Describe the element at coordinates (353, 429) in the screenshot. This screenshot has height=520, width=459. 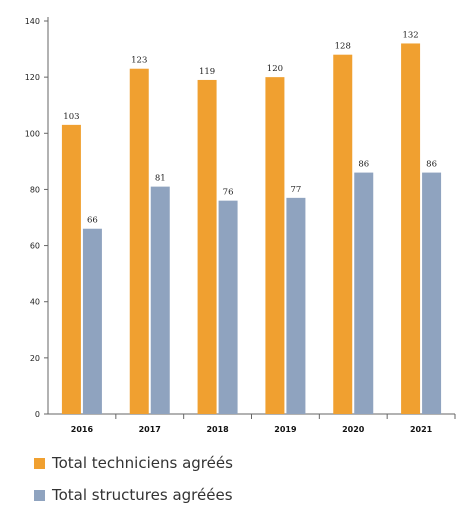
I see `x-tick-label: 2020` at that location.